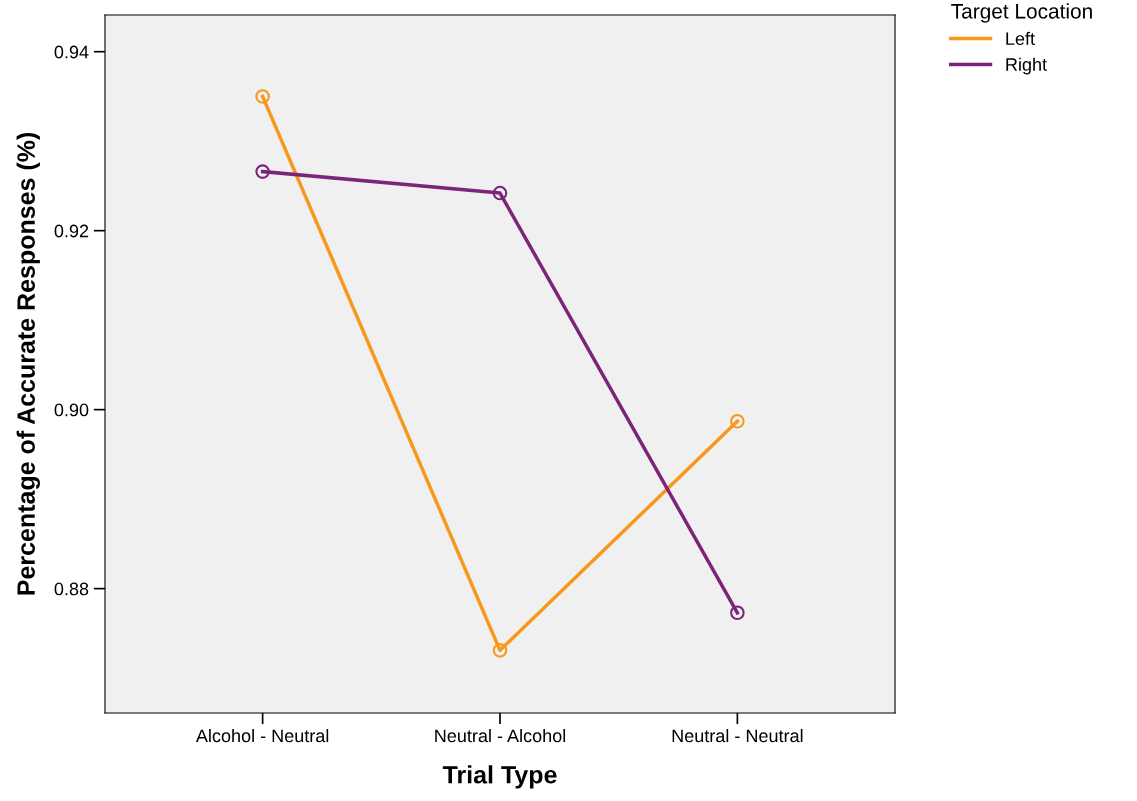 This screenshot has width=1137, height=801. Describe the element at coordinates (71, 589) in the screenshot. I see `y-tick-label: 0.88` at that location.